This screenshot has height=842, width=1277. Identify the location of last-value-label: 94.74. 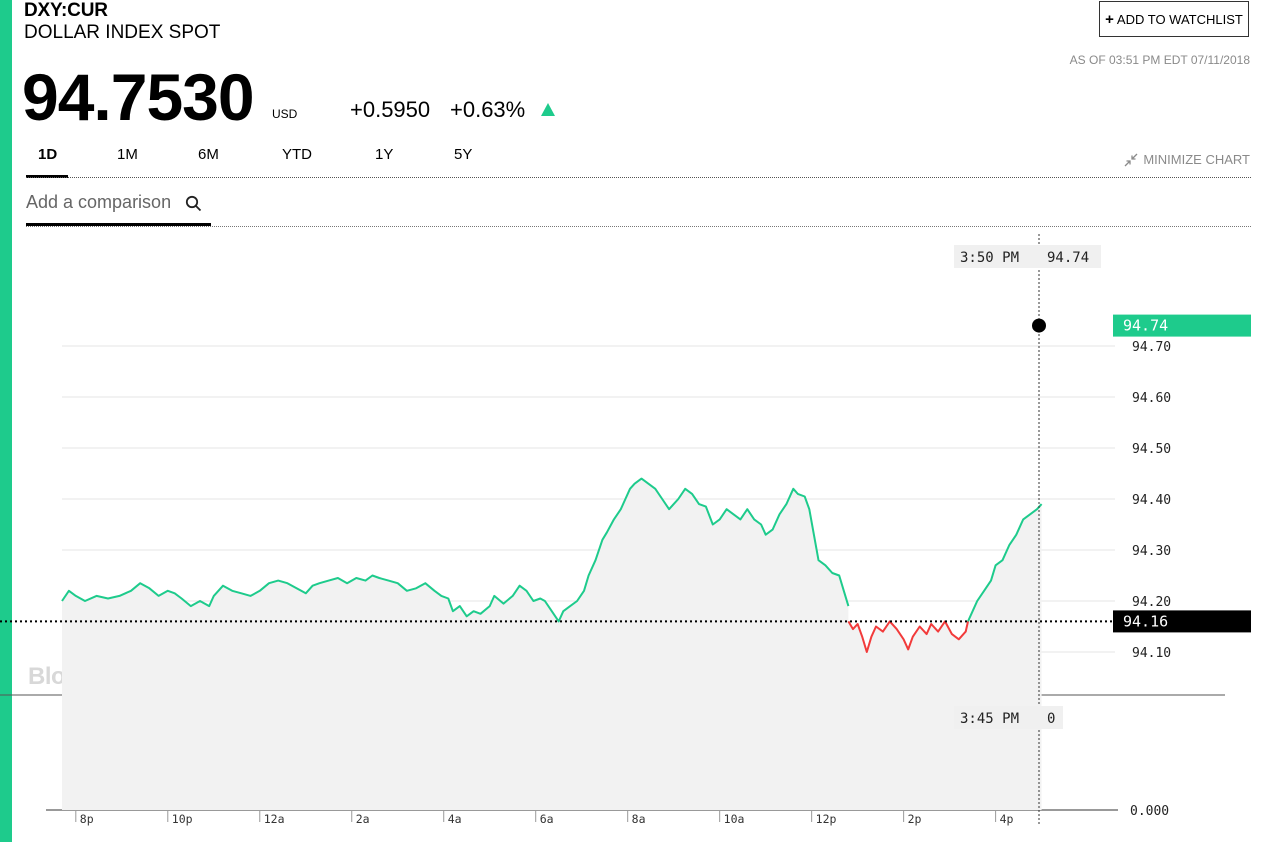
(1145, 326).